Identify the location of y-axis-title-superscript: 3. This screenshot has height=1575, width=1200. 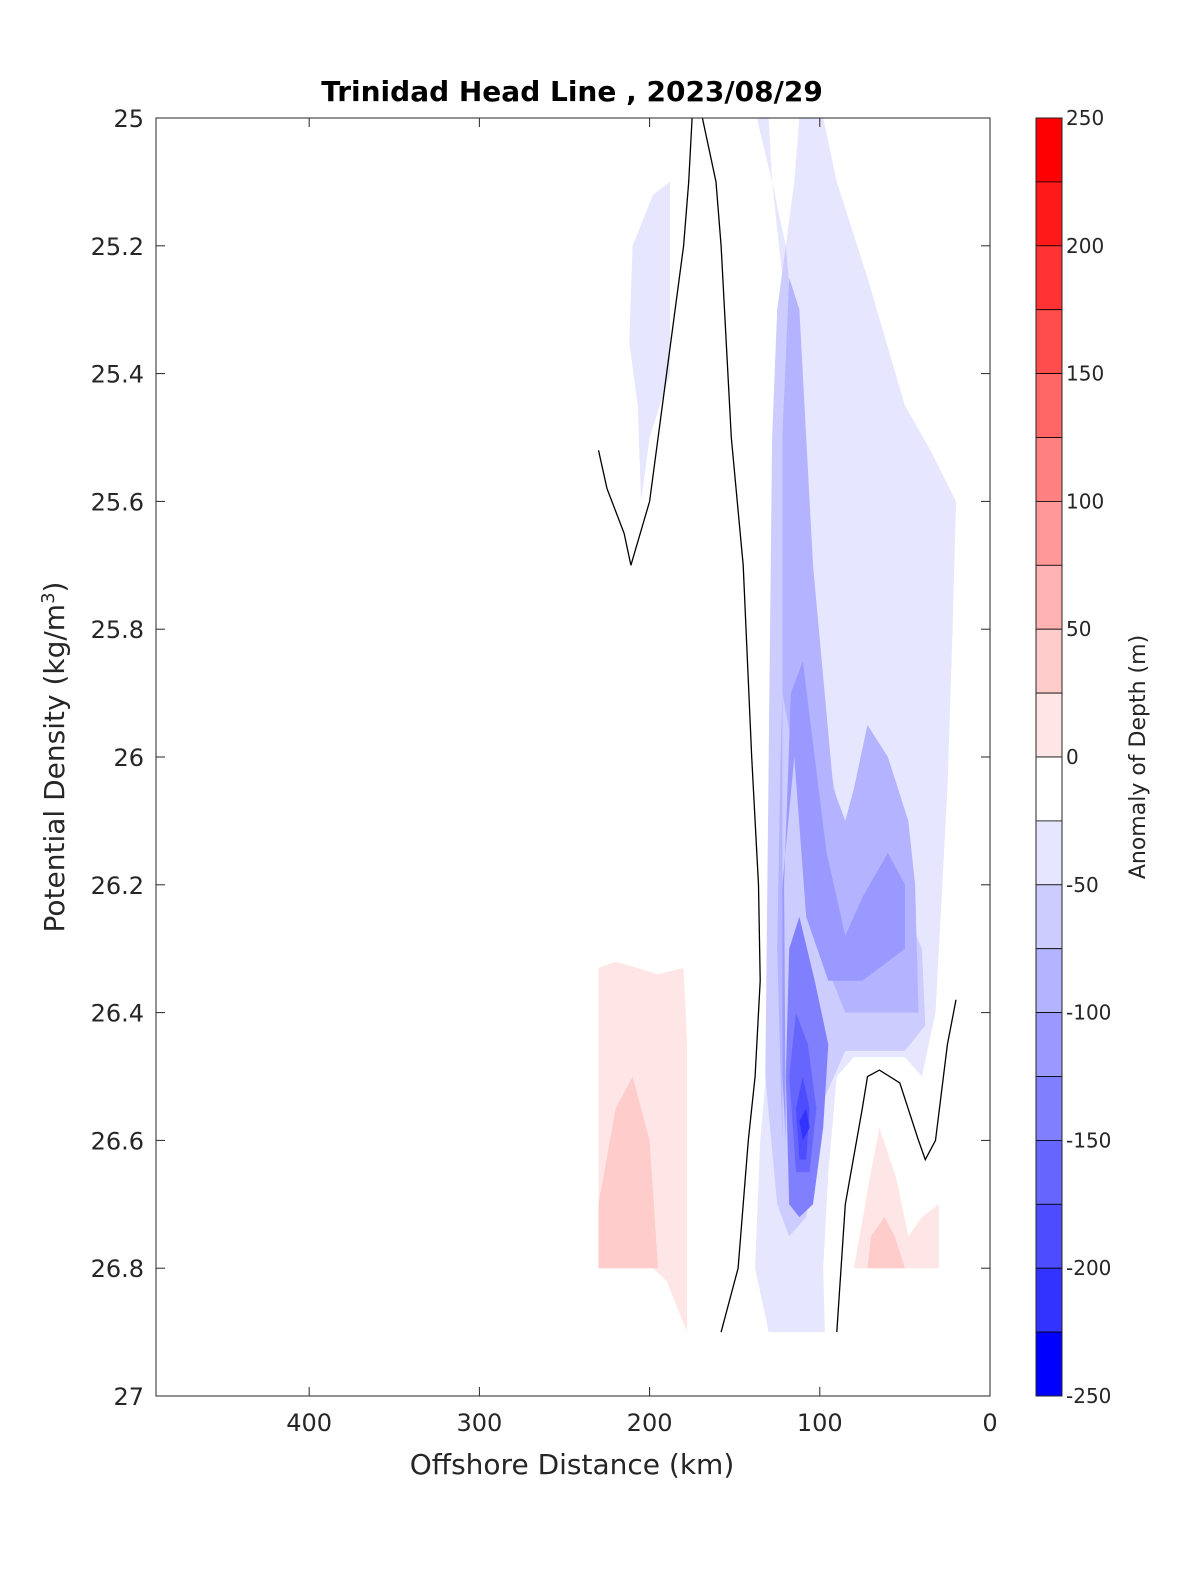
(48, 597).